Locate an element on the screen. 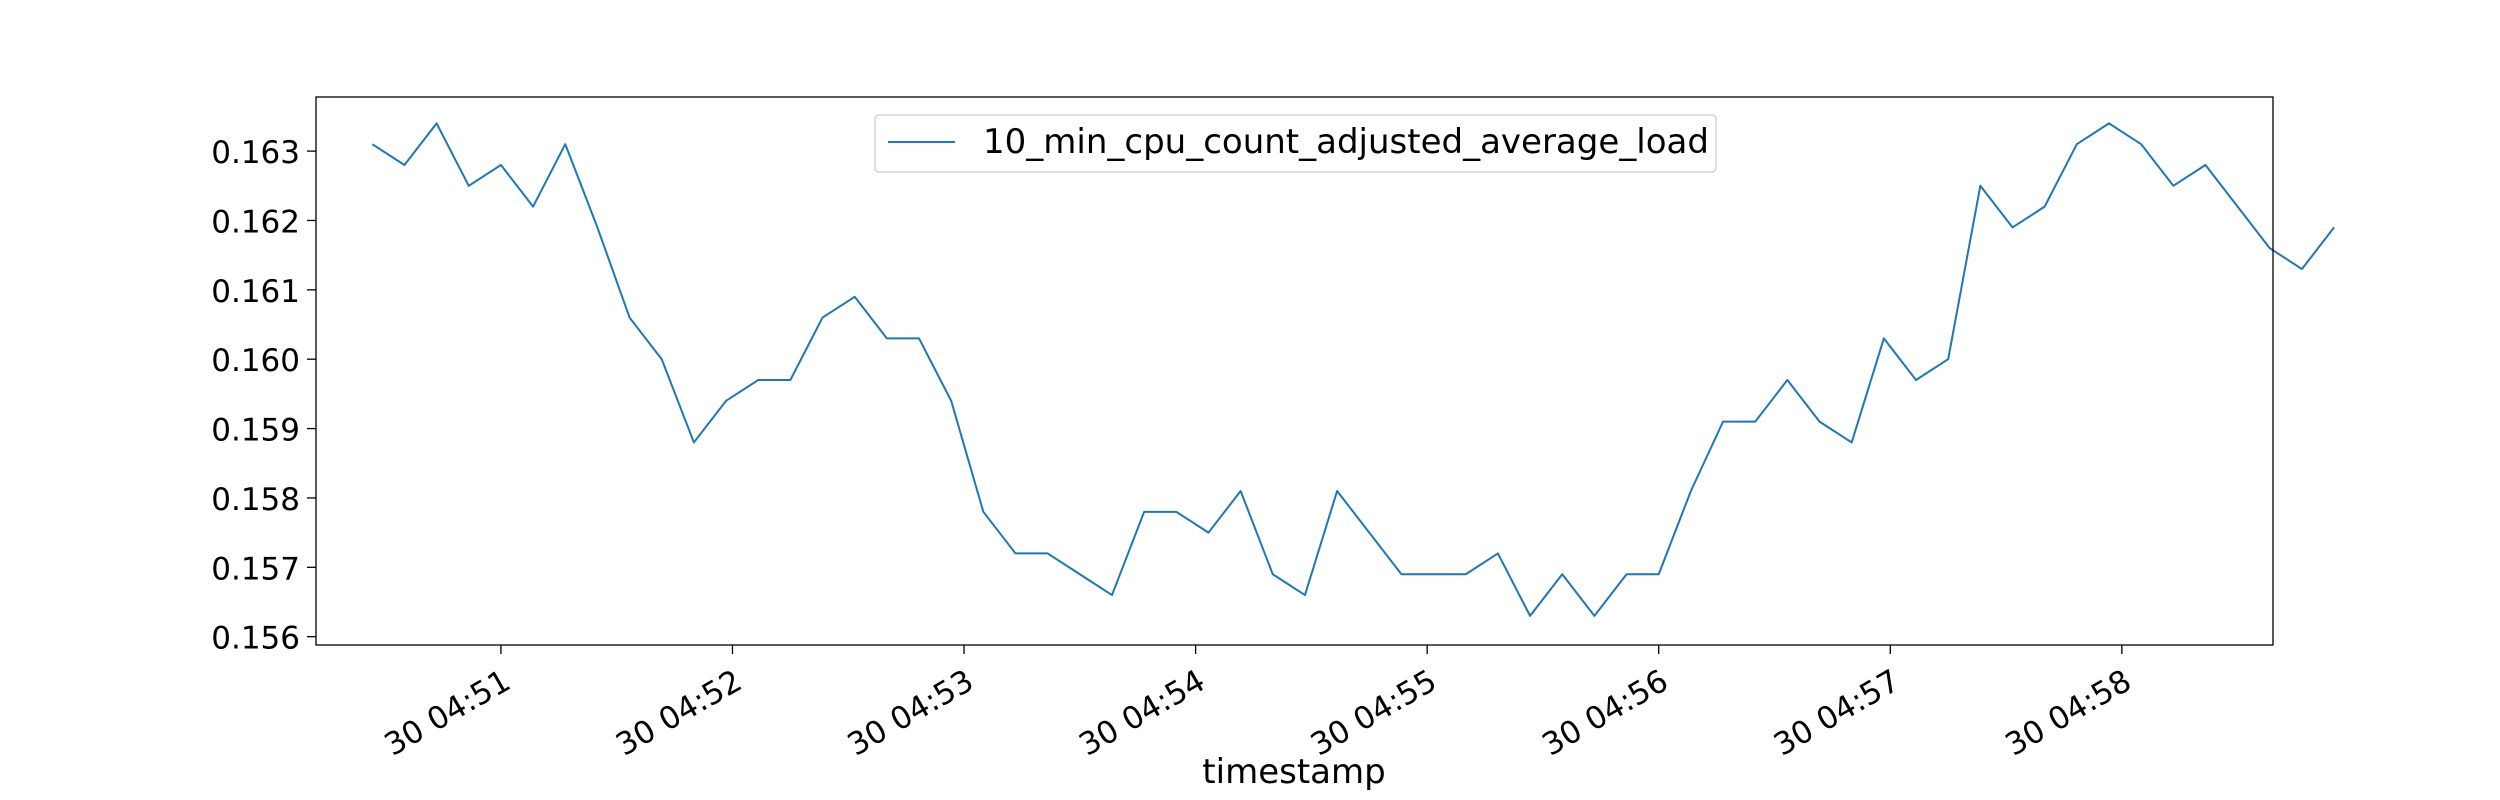 Image resolution: width=2500 pixels, height=800 pixels. legend: 10_min_cpu_count_adjusted_average_load is located at coordinates (1295, 143).